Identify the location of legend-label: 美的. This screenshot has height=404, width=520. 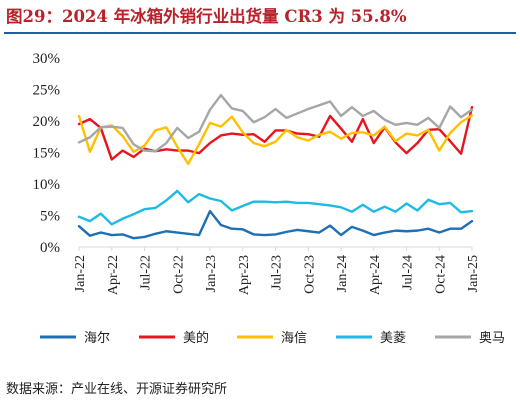
(196, 338).